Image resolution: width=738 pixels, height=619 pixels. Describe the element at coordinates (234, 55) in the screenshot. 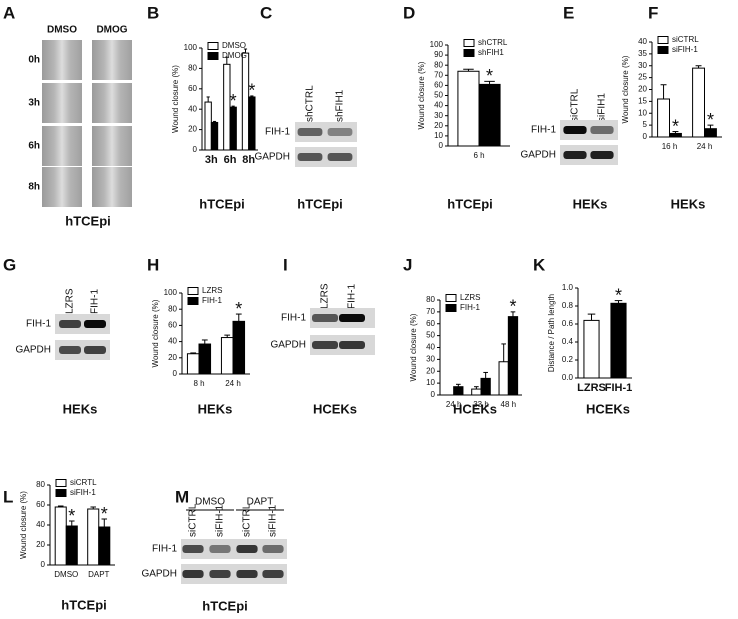

I see `legend-label: DMOG` at that location.